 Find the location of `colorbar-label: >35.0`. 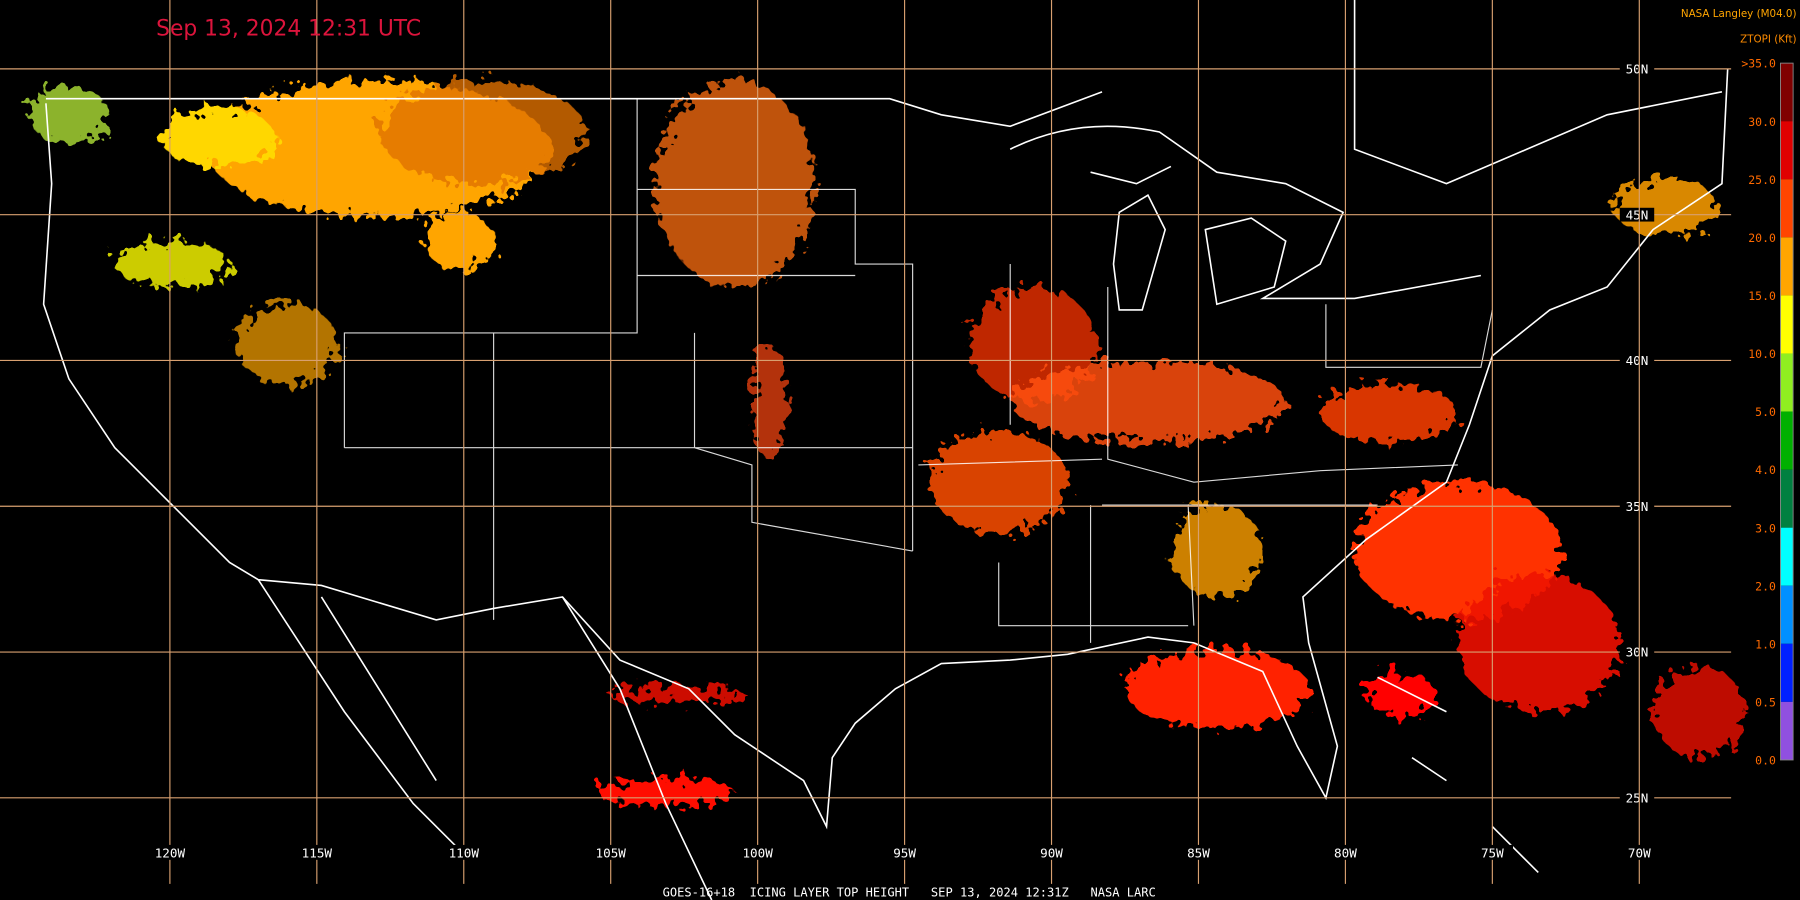

colorbar-label: >35.0 is located at coordinates (1758, 64).